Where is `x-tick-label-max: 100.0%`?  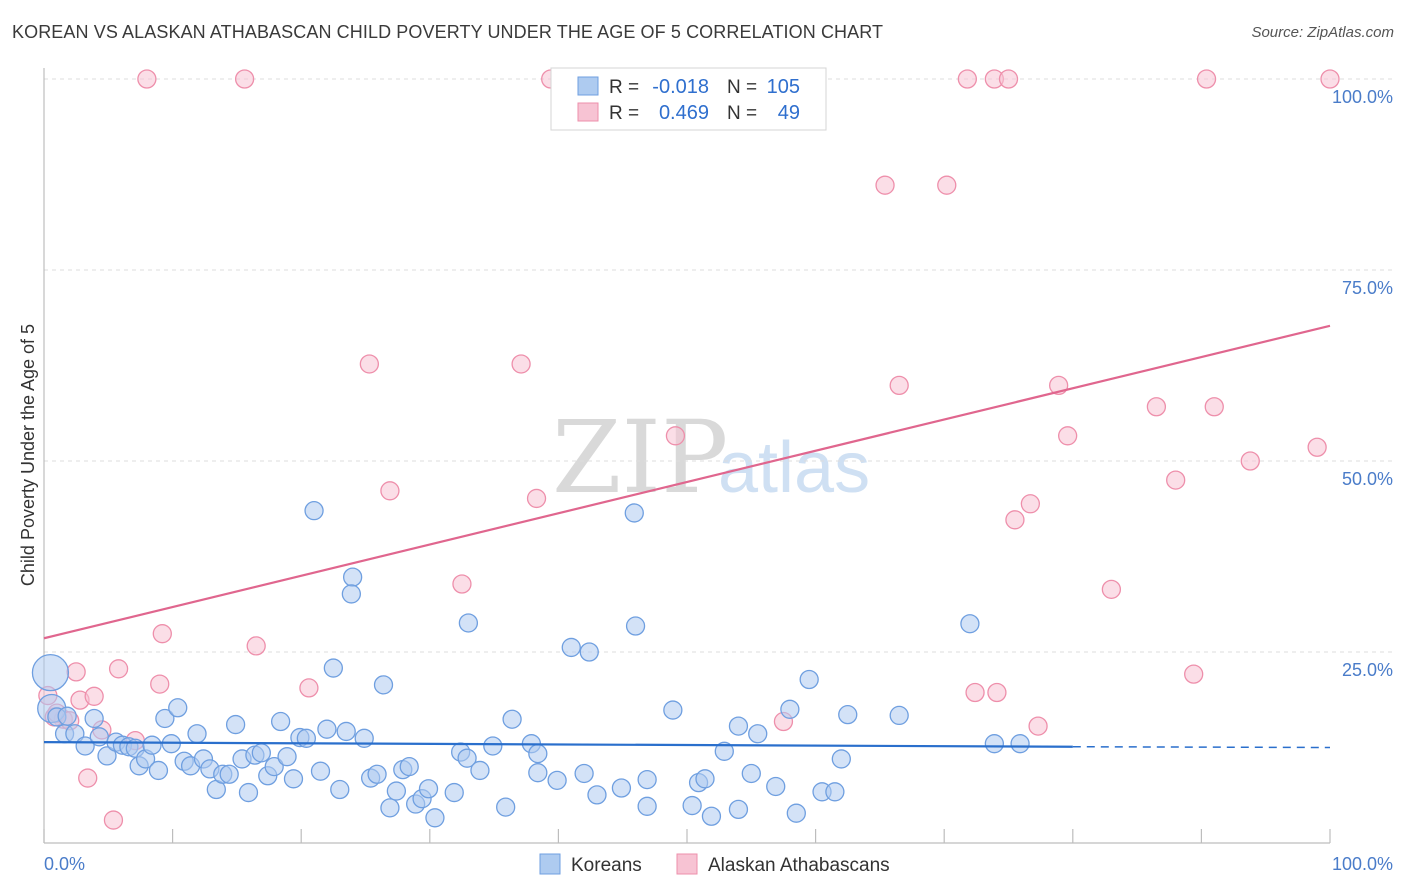
x-tick-label-max: 100.0% is located at coordinates (1362, 864).